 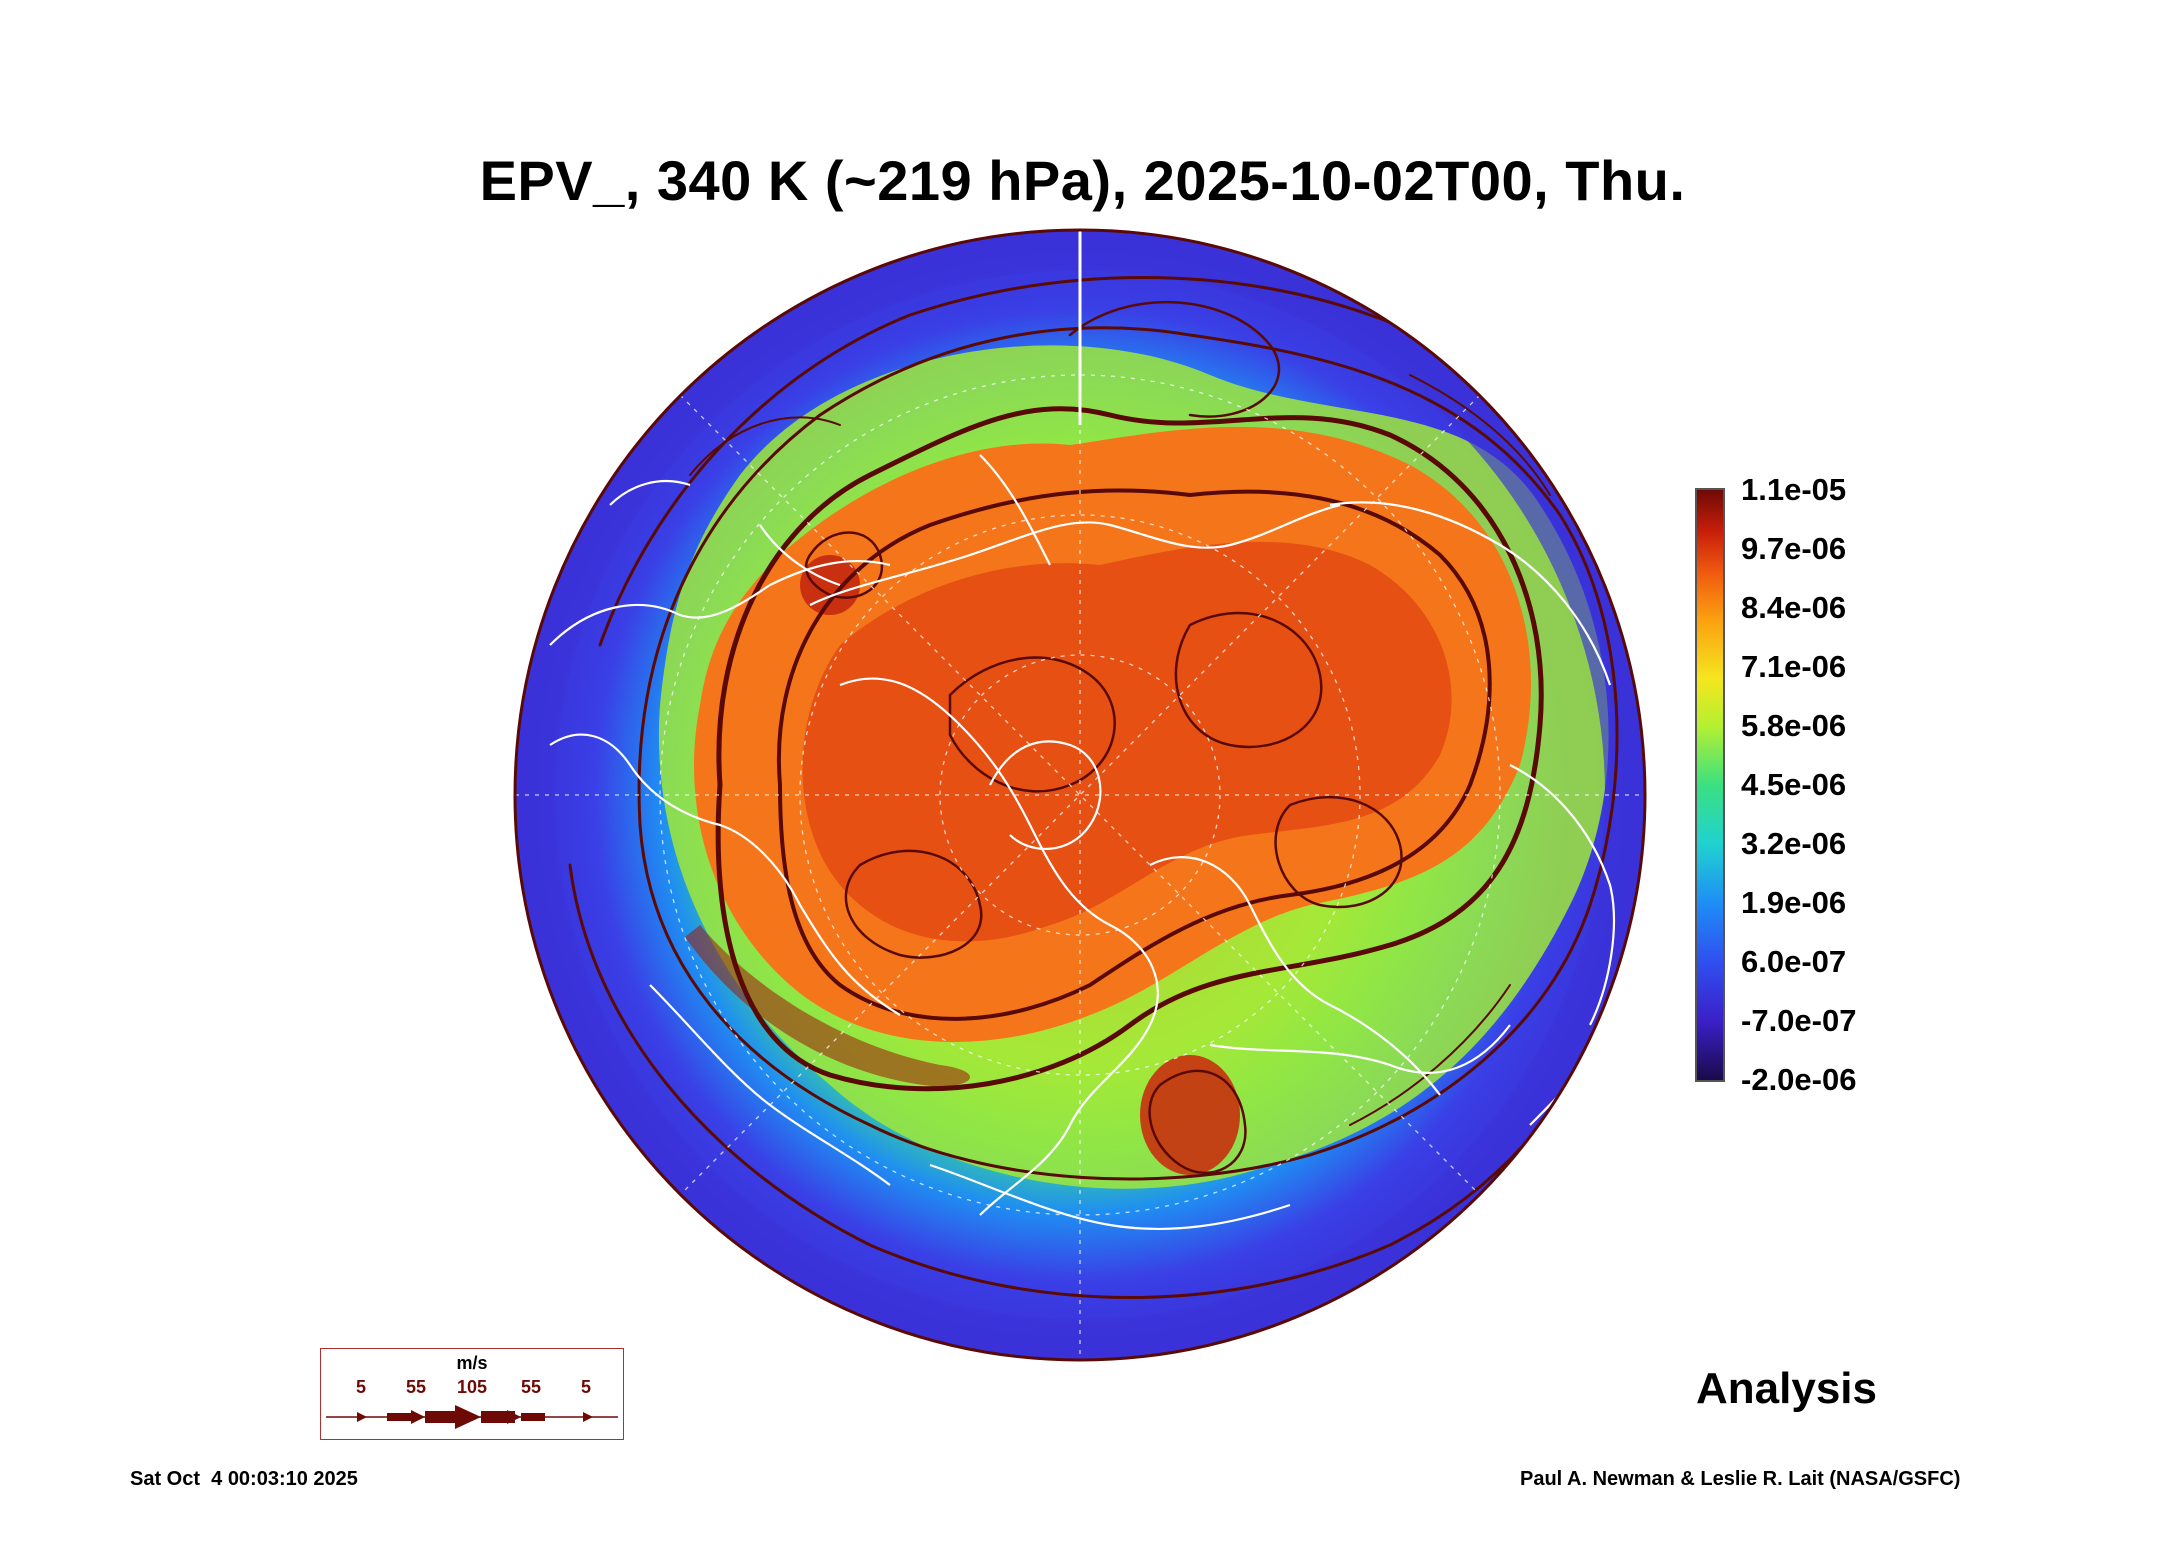 I want to click on wind-legend-value: 105, so click(x=472, y=1387).